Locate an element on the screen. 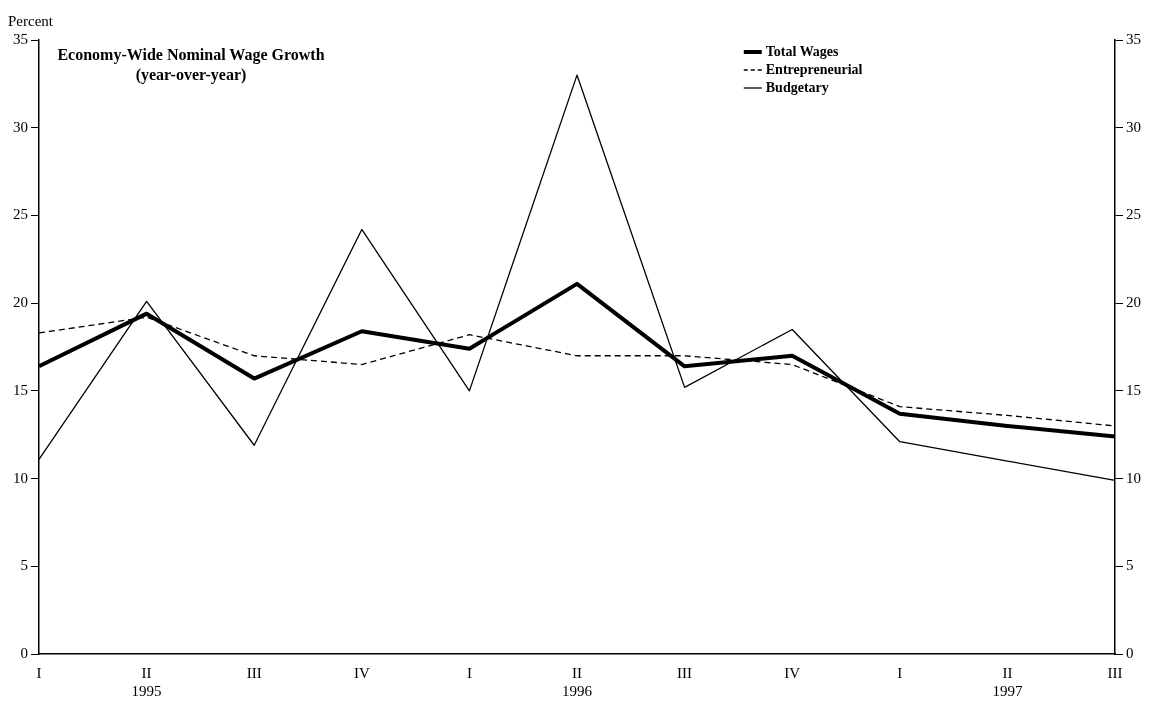 The image size is (1164, 714). y2-tick-label: 10 is located at coordinates (1133, 477).